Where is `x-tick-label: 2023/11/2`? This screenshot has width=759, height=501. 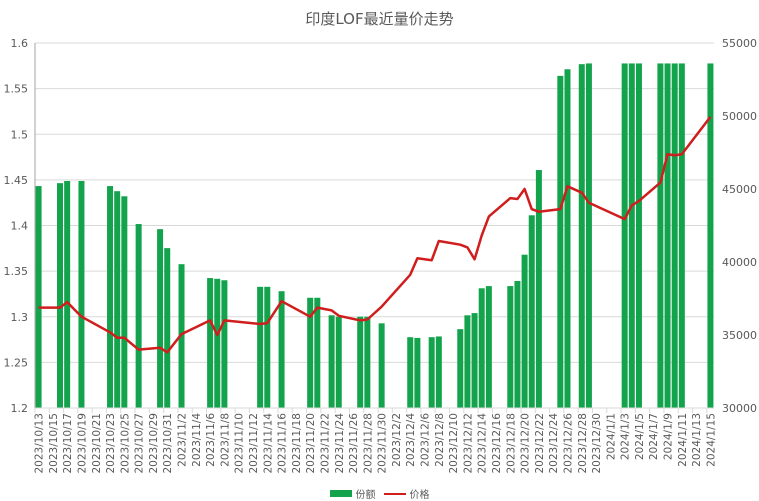 x-tick-label: 2023/11/2 is located at coordinates (183, 440).